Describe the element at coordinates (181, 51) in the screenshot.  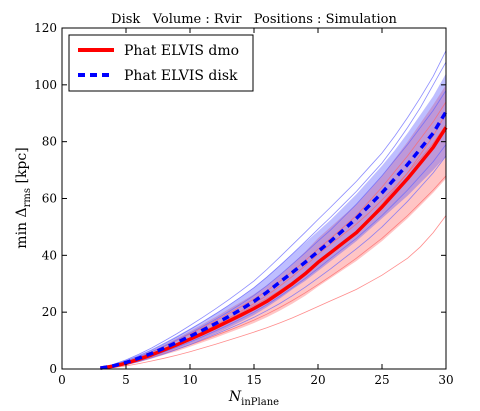
I see `legend-label-dmo: Phat ELVIS dmo` at that location.